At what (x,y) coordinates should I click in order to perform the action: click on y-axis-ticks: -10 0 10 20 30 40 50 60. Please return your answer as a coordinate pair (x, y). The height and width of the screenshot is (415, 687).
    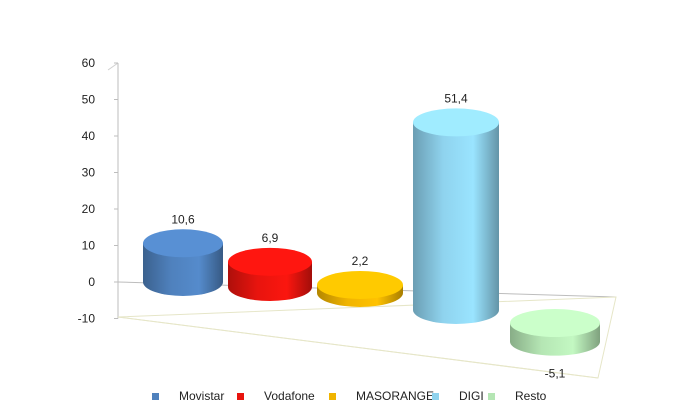
    Looking at the image, I should click on (98, 191).